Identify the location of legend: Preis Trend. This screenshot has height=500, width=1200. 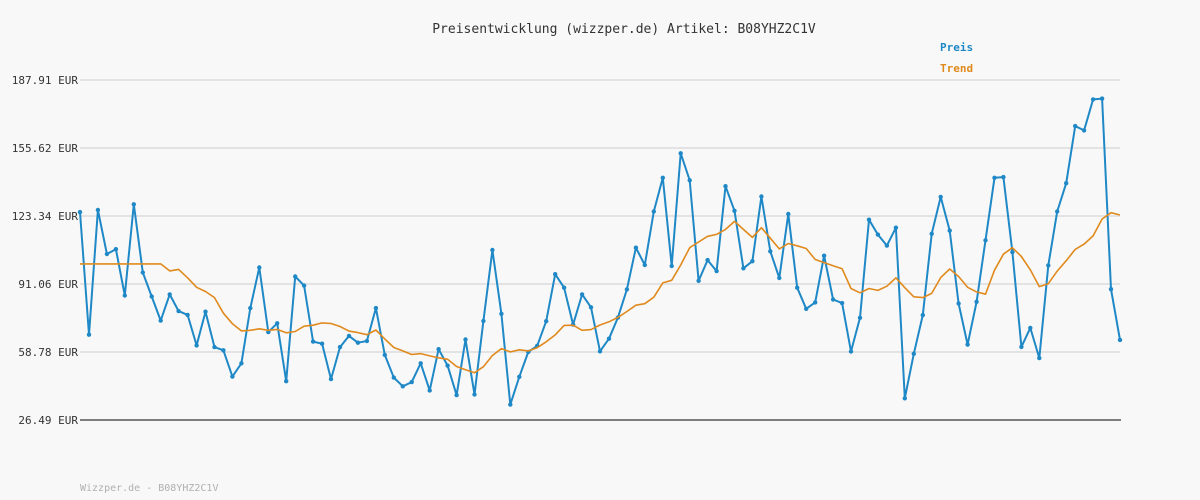
(956, 58).